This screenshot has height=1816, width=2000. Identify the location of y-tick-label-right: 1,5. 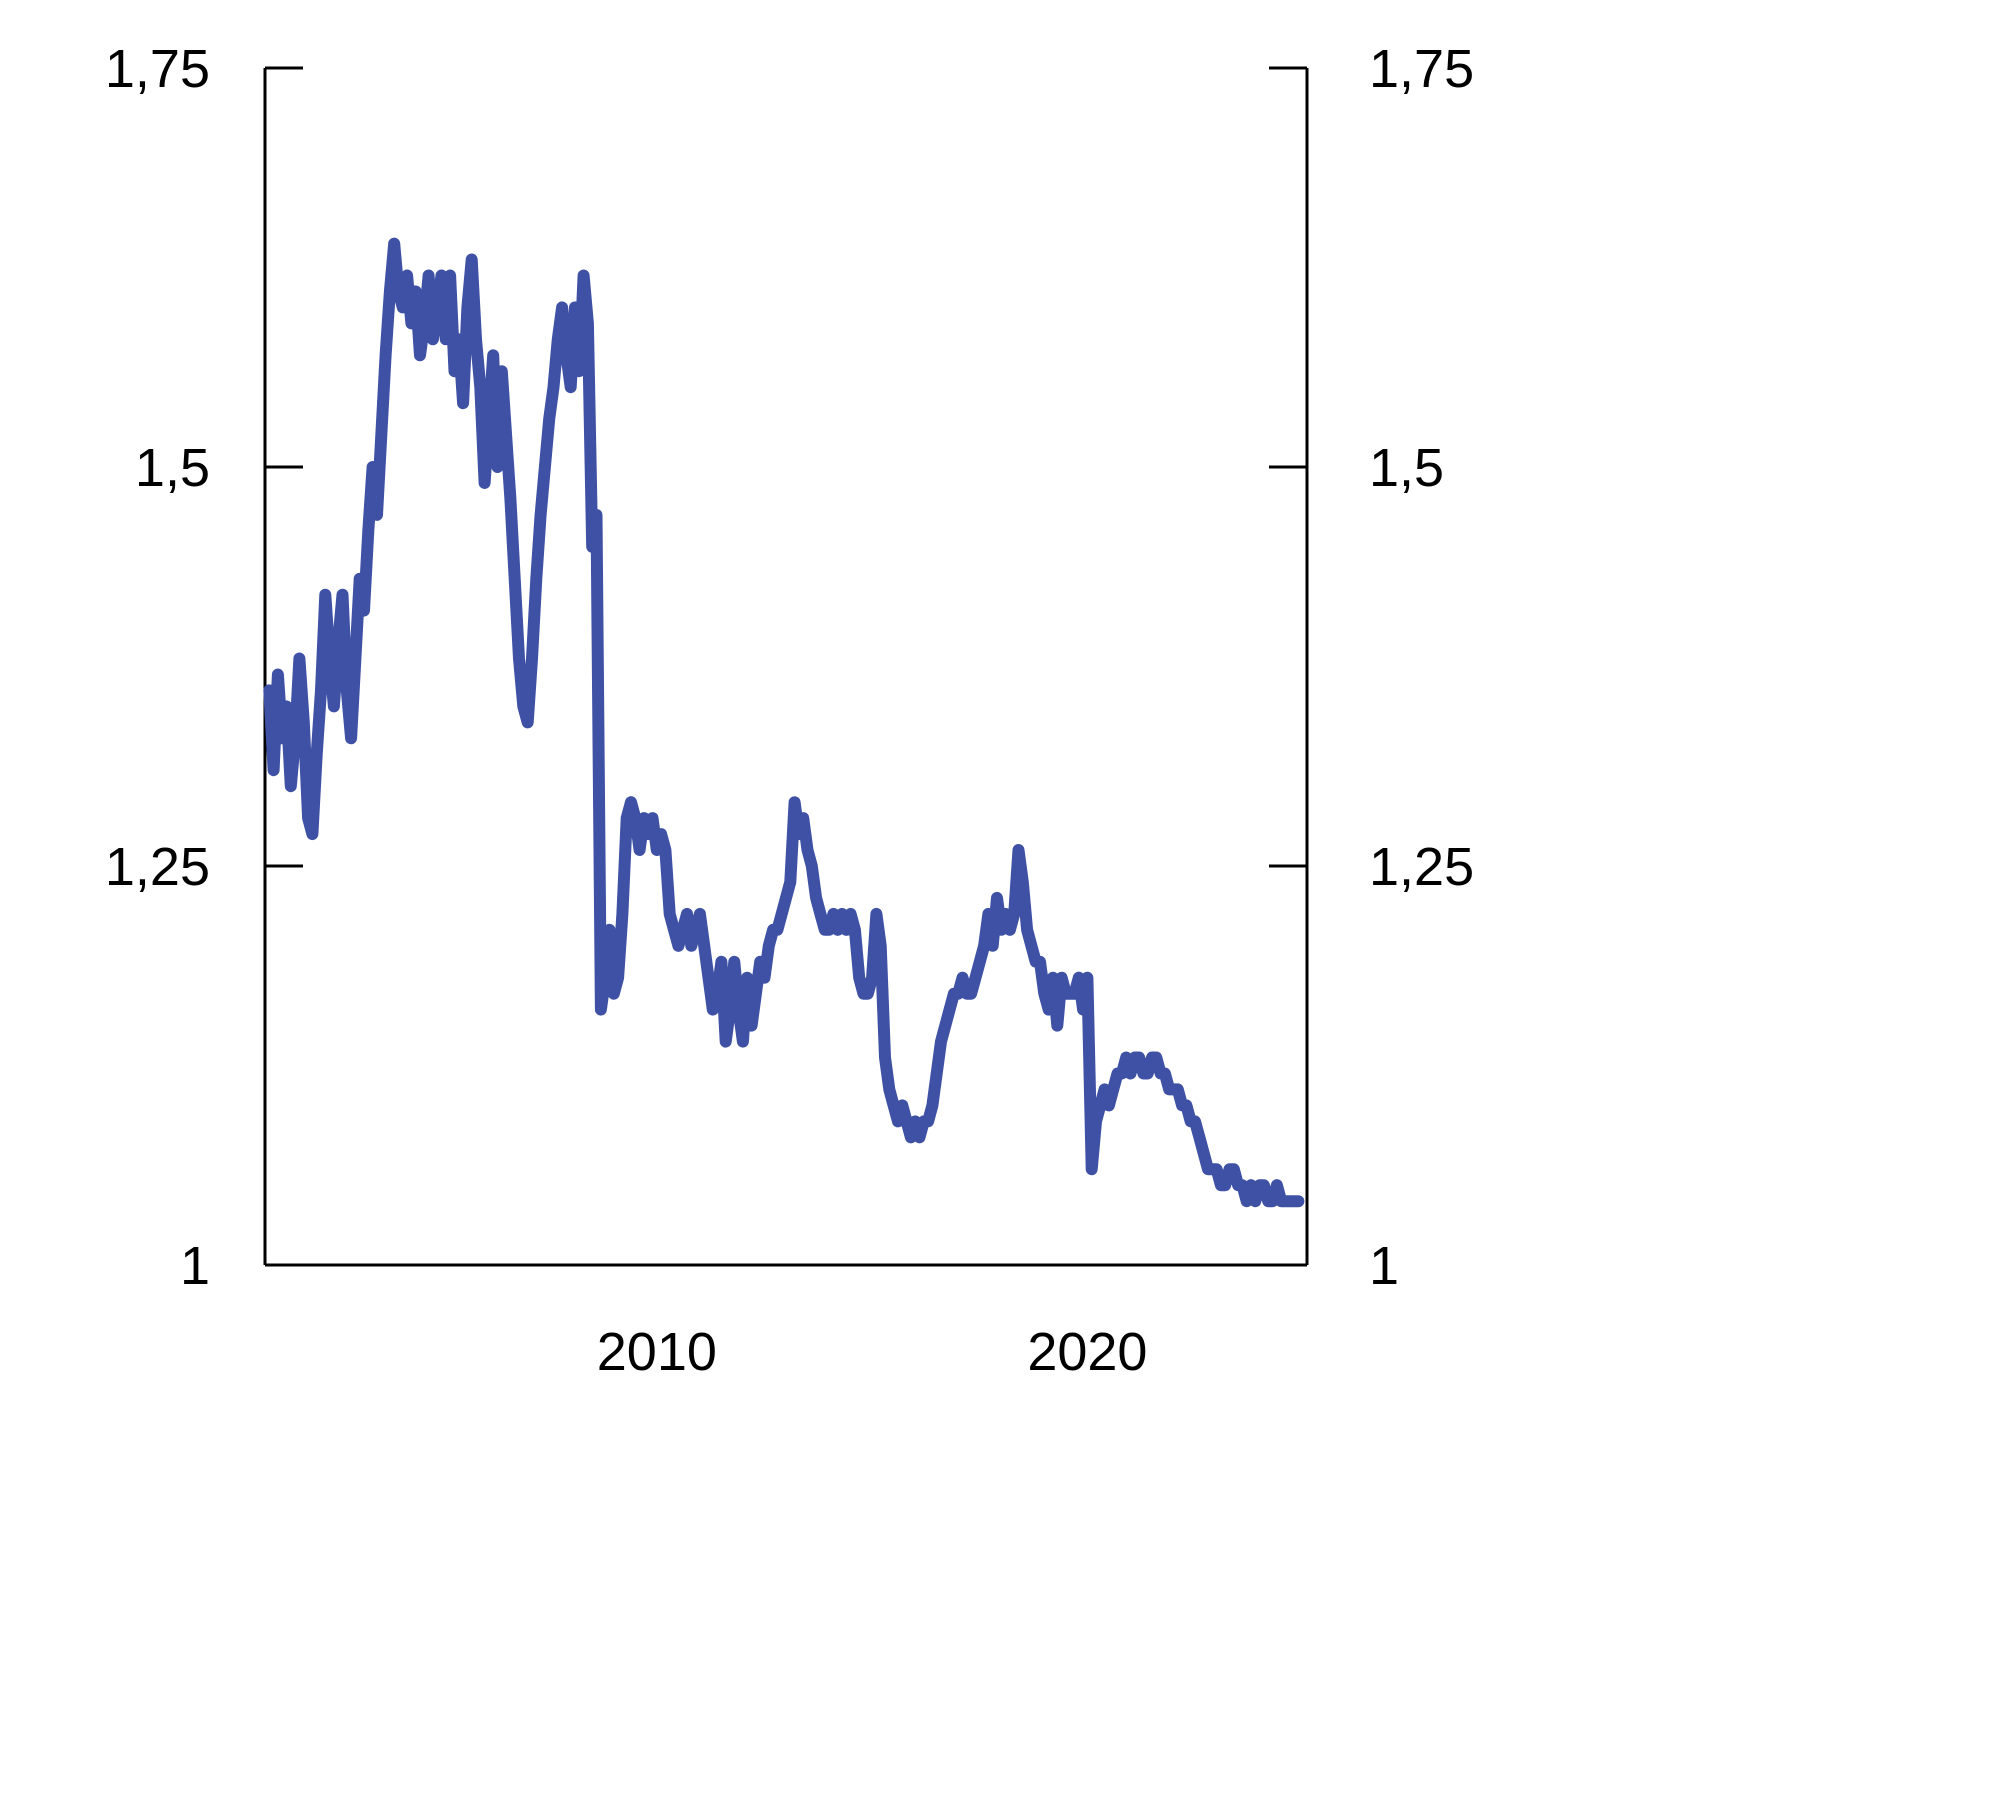
(1406, 468).